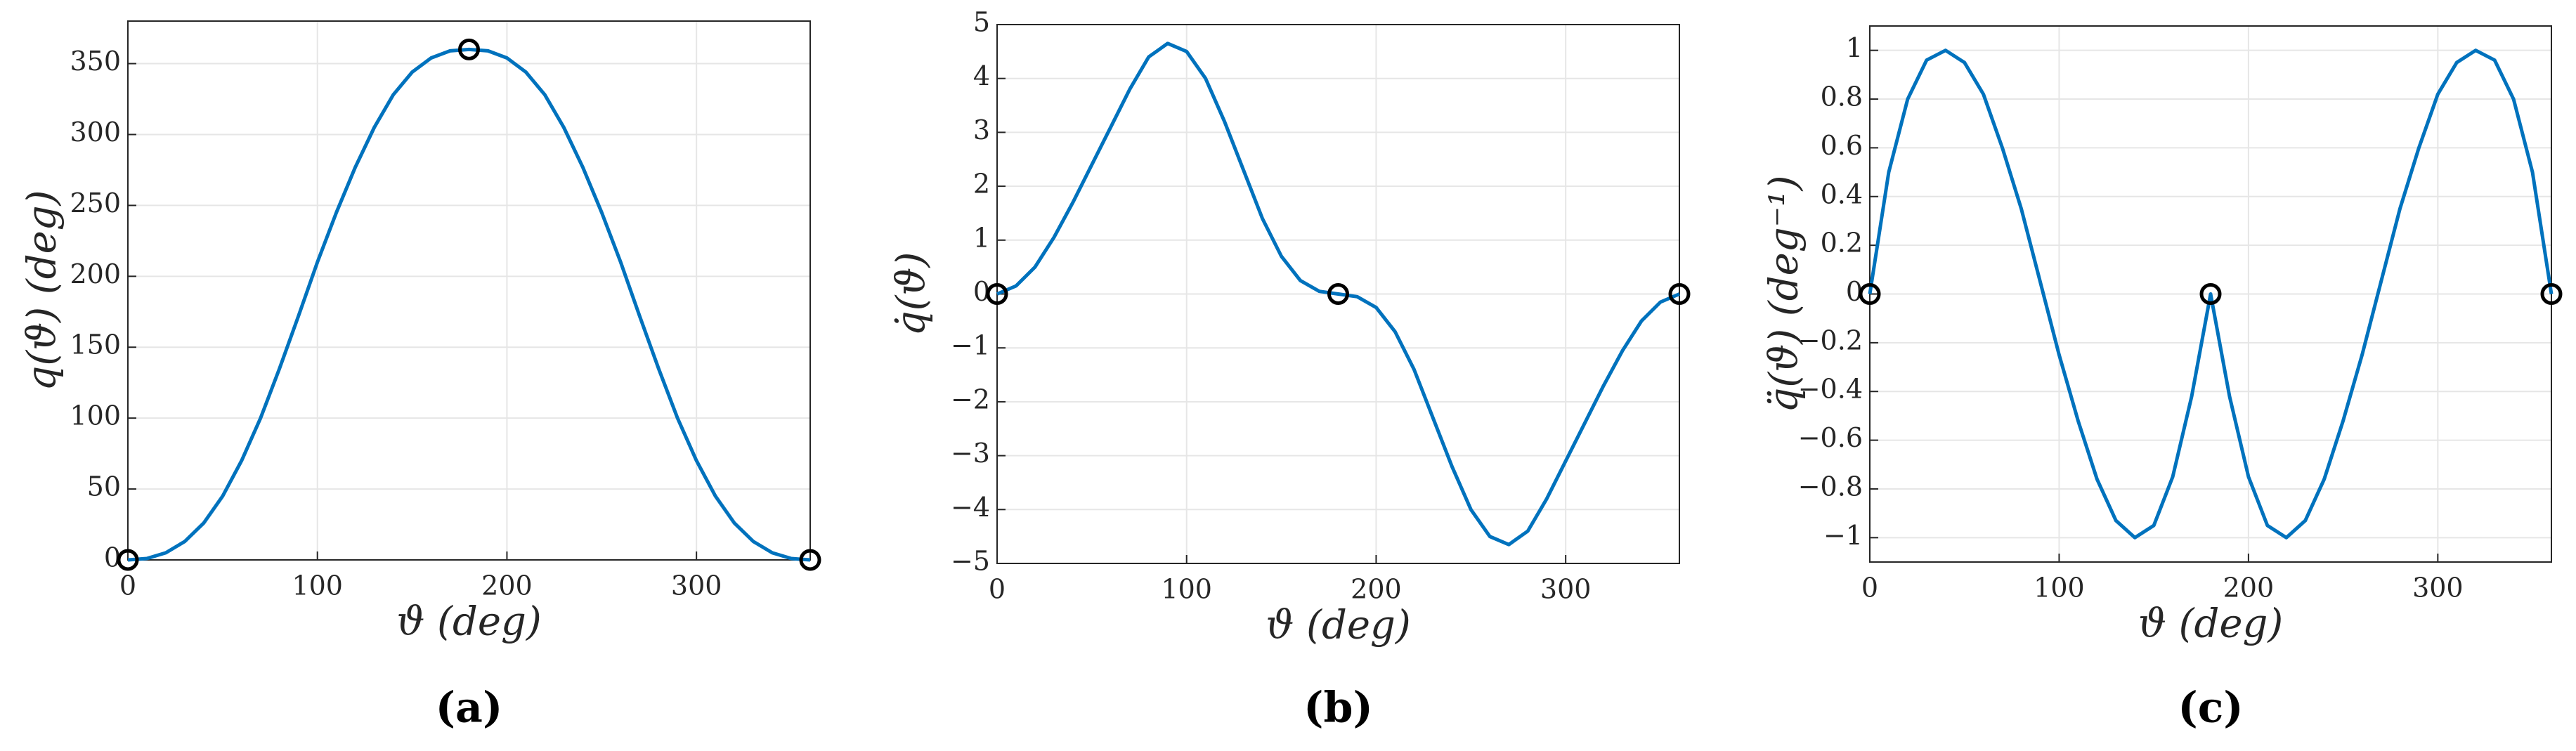 This screenshot has width=2576, height=751. Describe the element at coordinates (469, 709) in the screenshot. I see `caption: (a)` at that location.